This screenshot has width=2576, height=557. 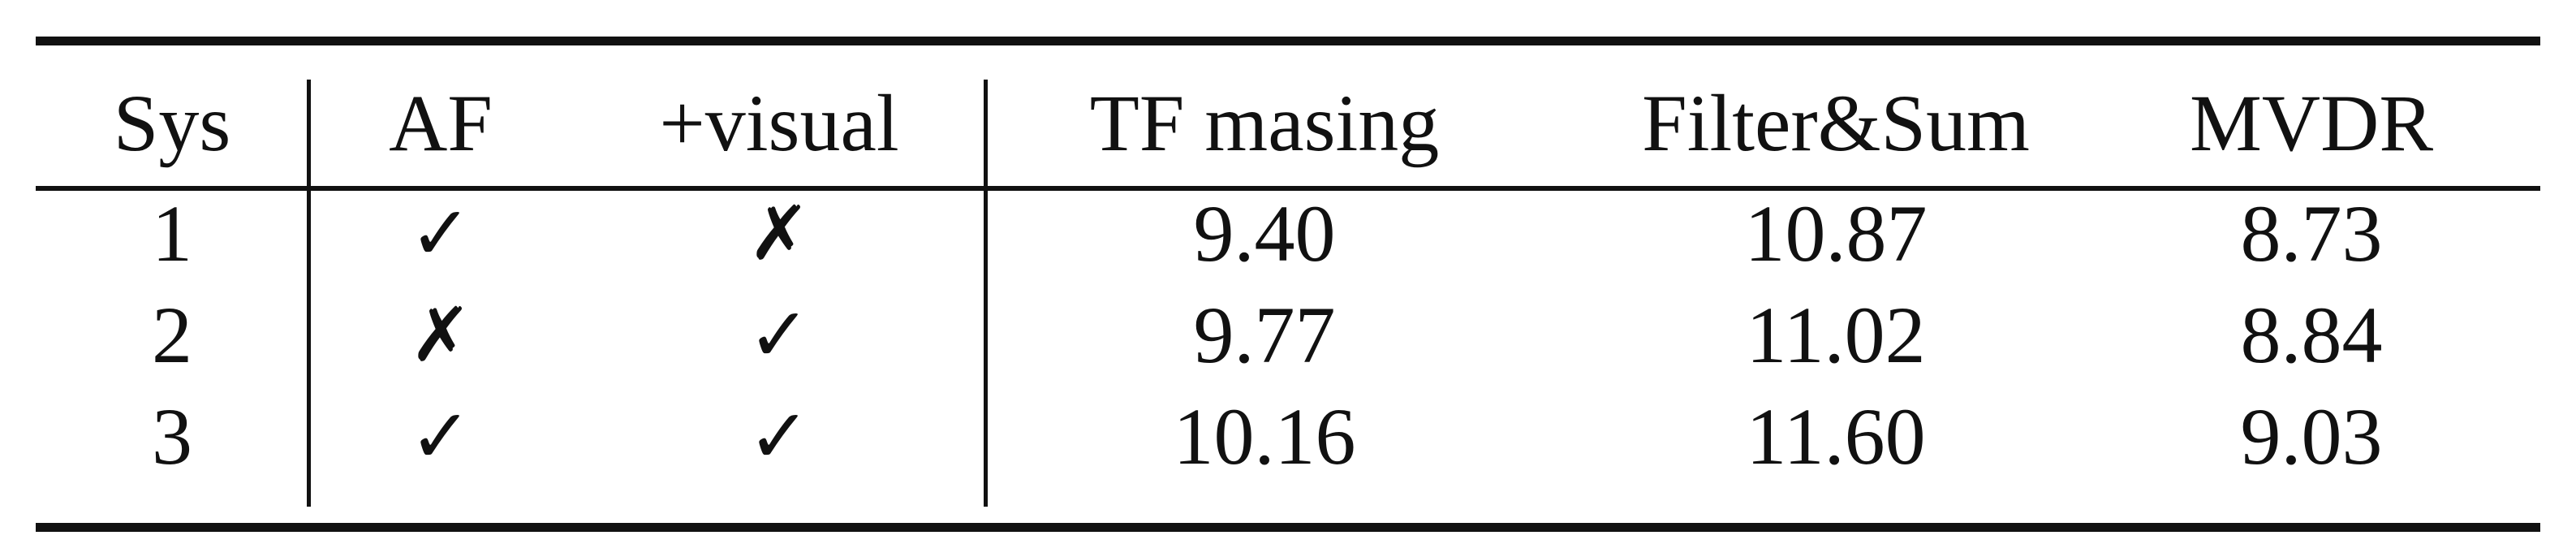 I want to click on filter-sum-value: 10.87, so click(x=1836, y=233).